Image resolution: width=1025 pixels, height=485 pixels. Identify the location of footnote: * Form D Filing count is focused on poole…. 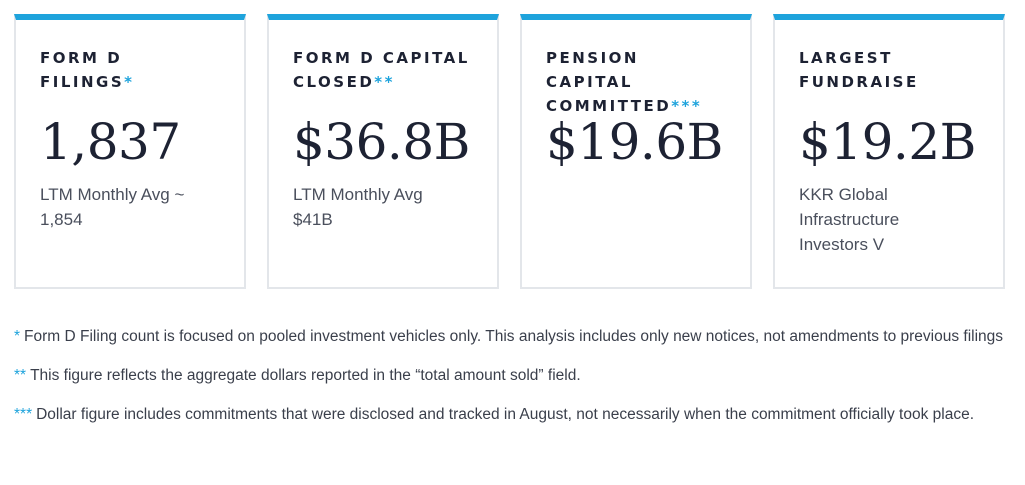
(509, 337).